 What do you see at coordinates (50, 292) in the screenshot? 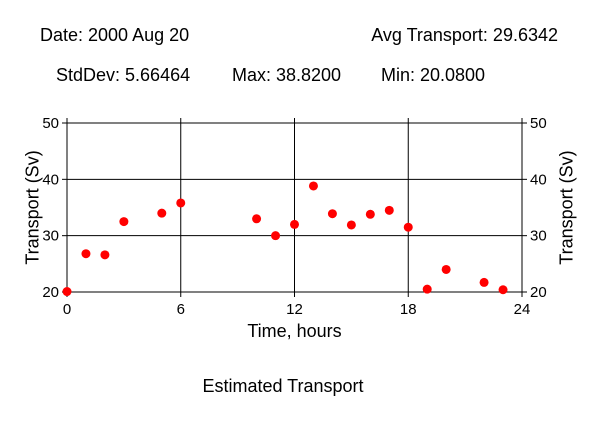
I see `y-tick-label-left: 20` at bounding box center [50, 292].